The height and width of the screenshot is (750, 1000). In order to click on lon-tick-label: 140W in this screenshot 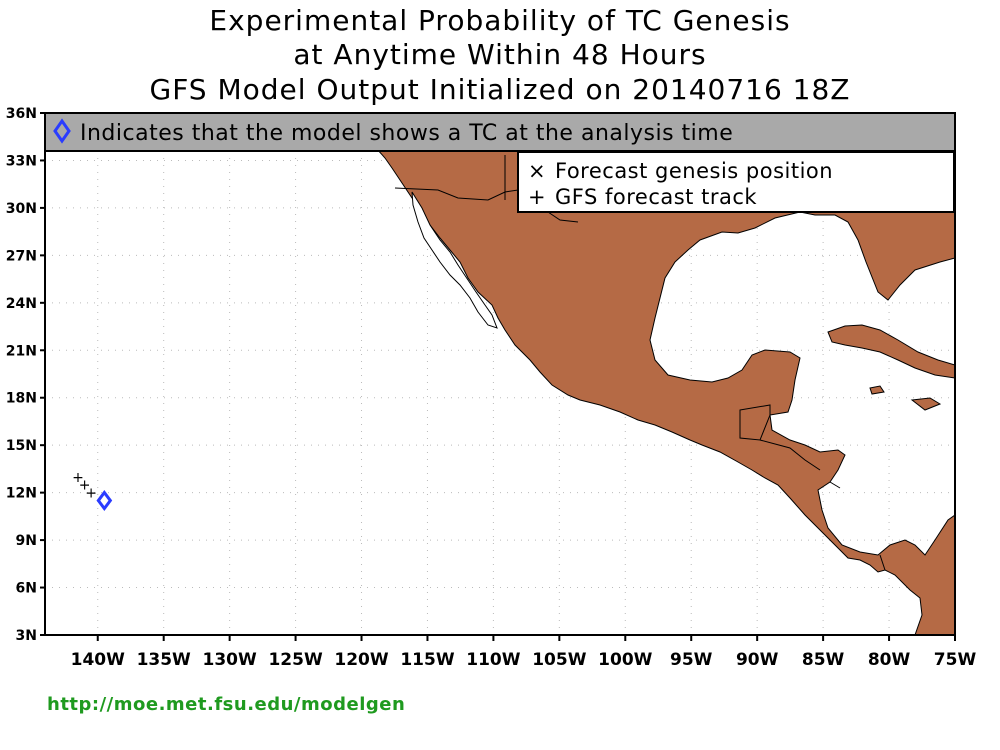, I will do `click(98, 660)`.